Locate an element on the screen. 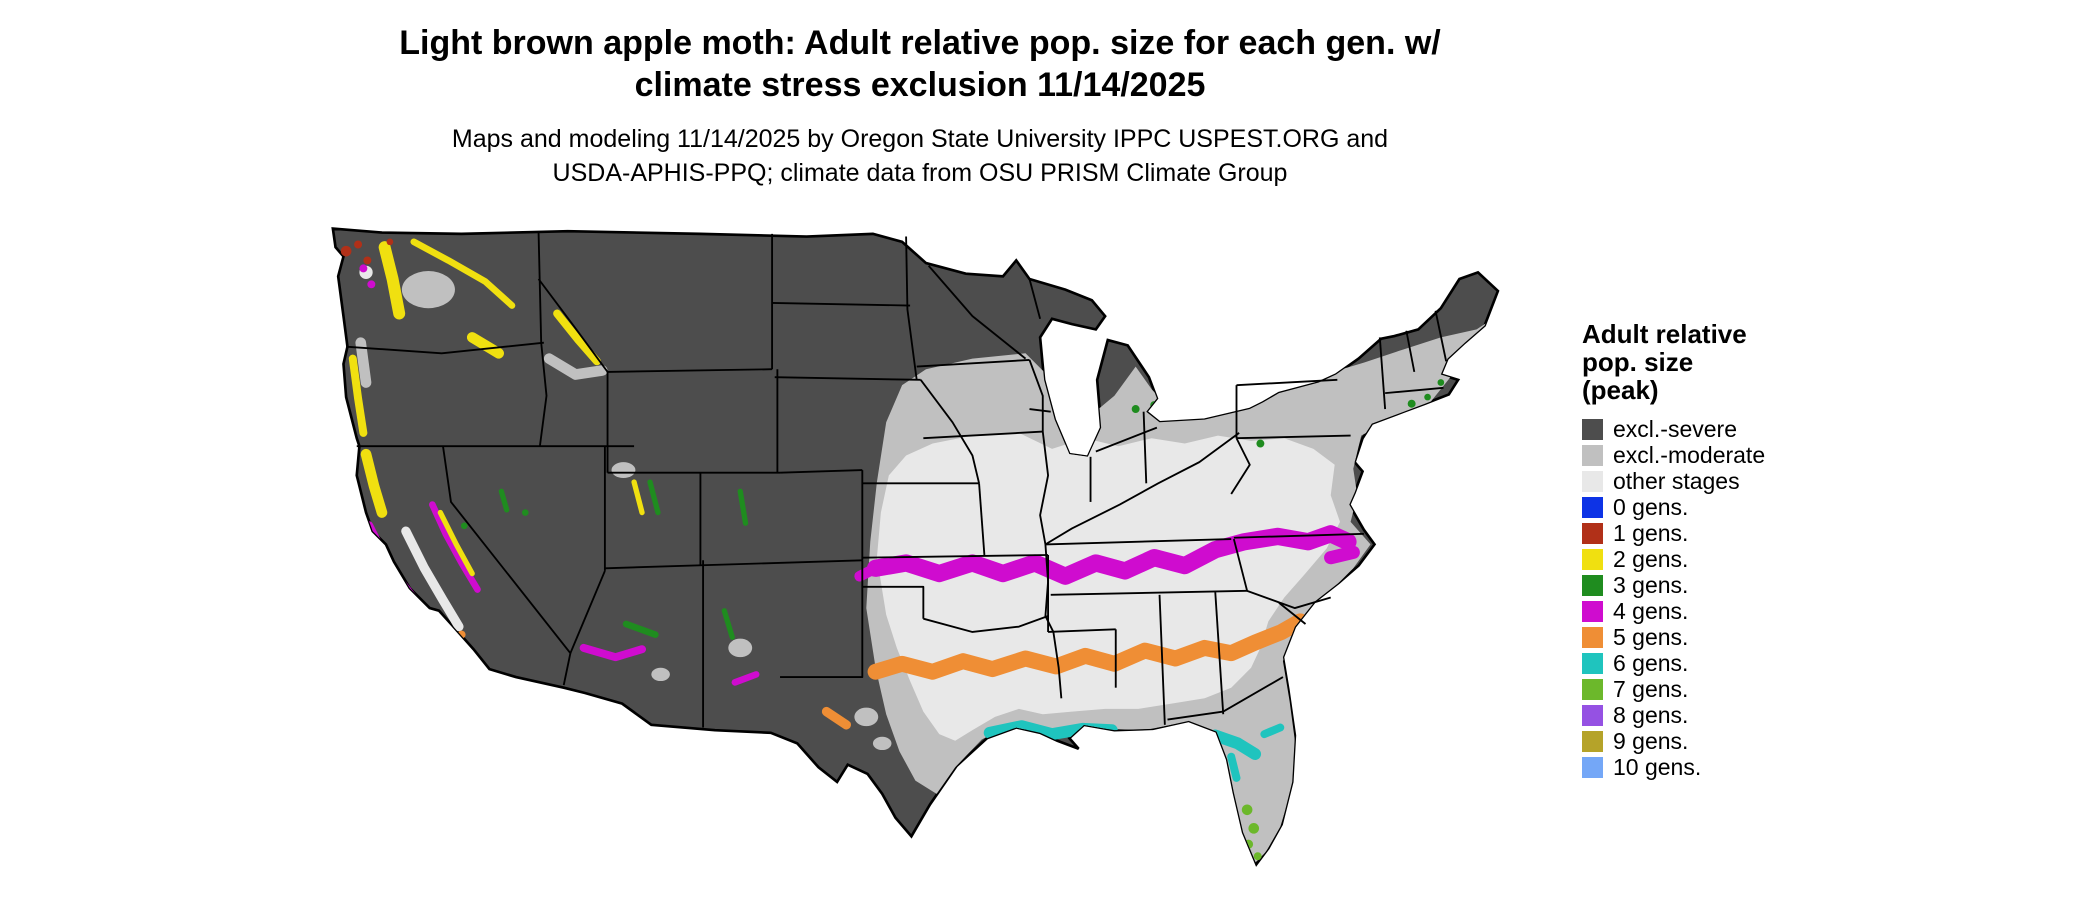 Image resolution: width=2100 pixels, height=900 pixels. legend-label: 8 gens. is located at coordinates (1651, 714).